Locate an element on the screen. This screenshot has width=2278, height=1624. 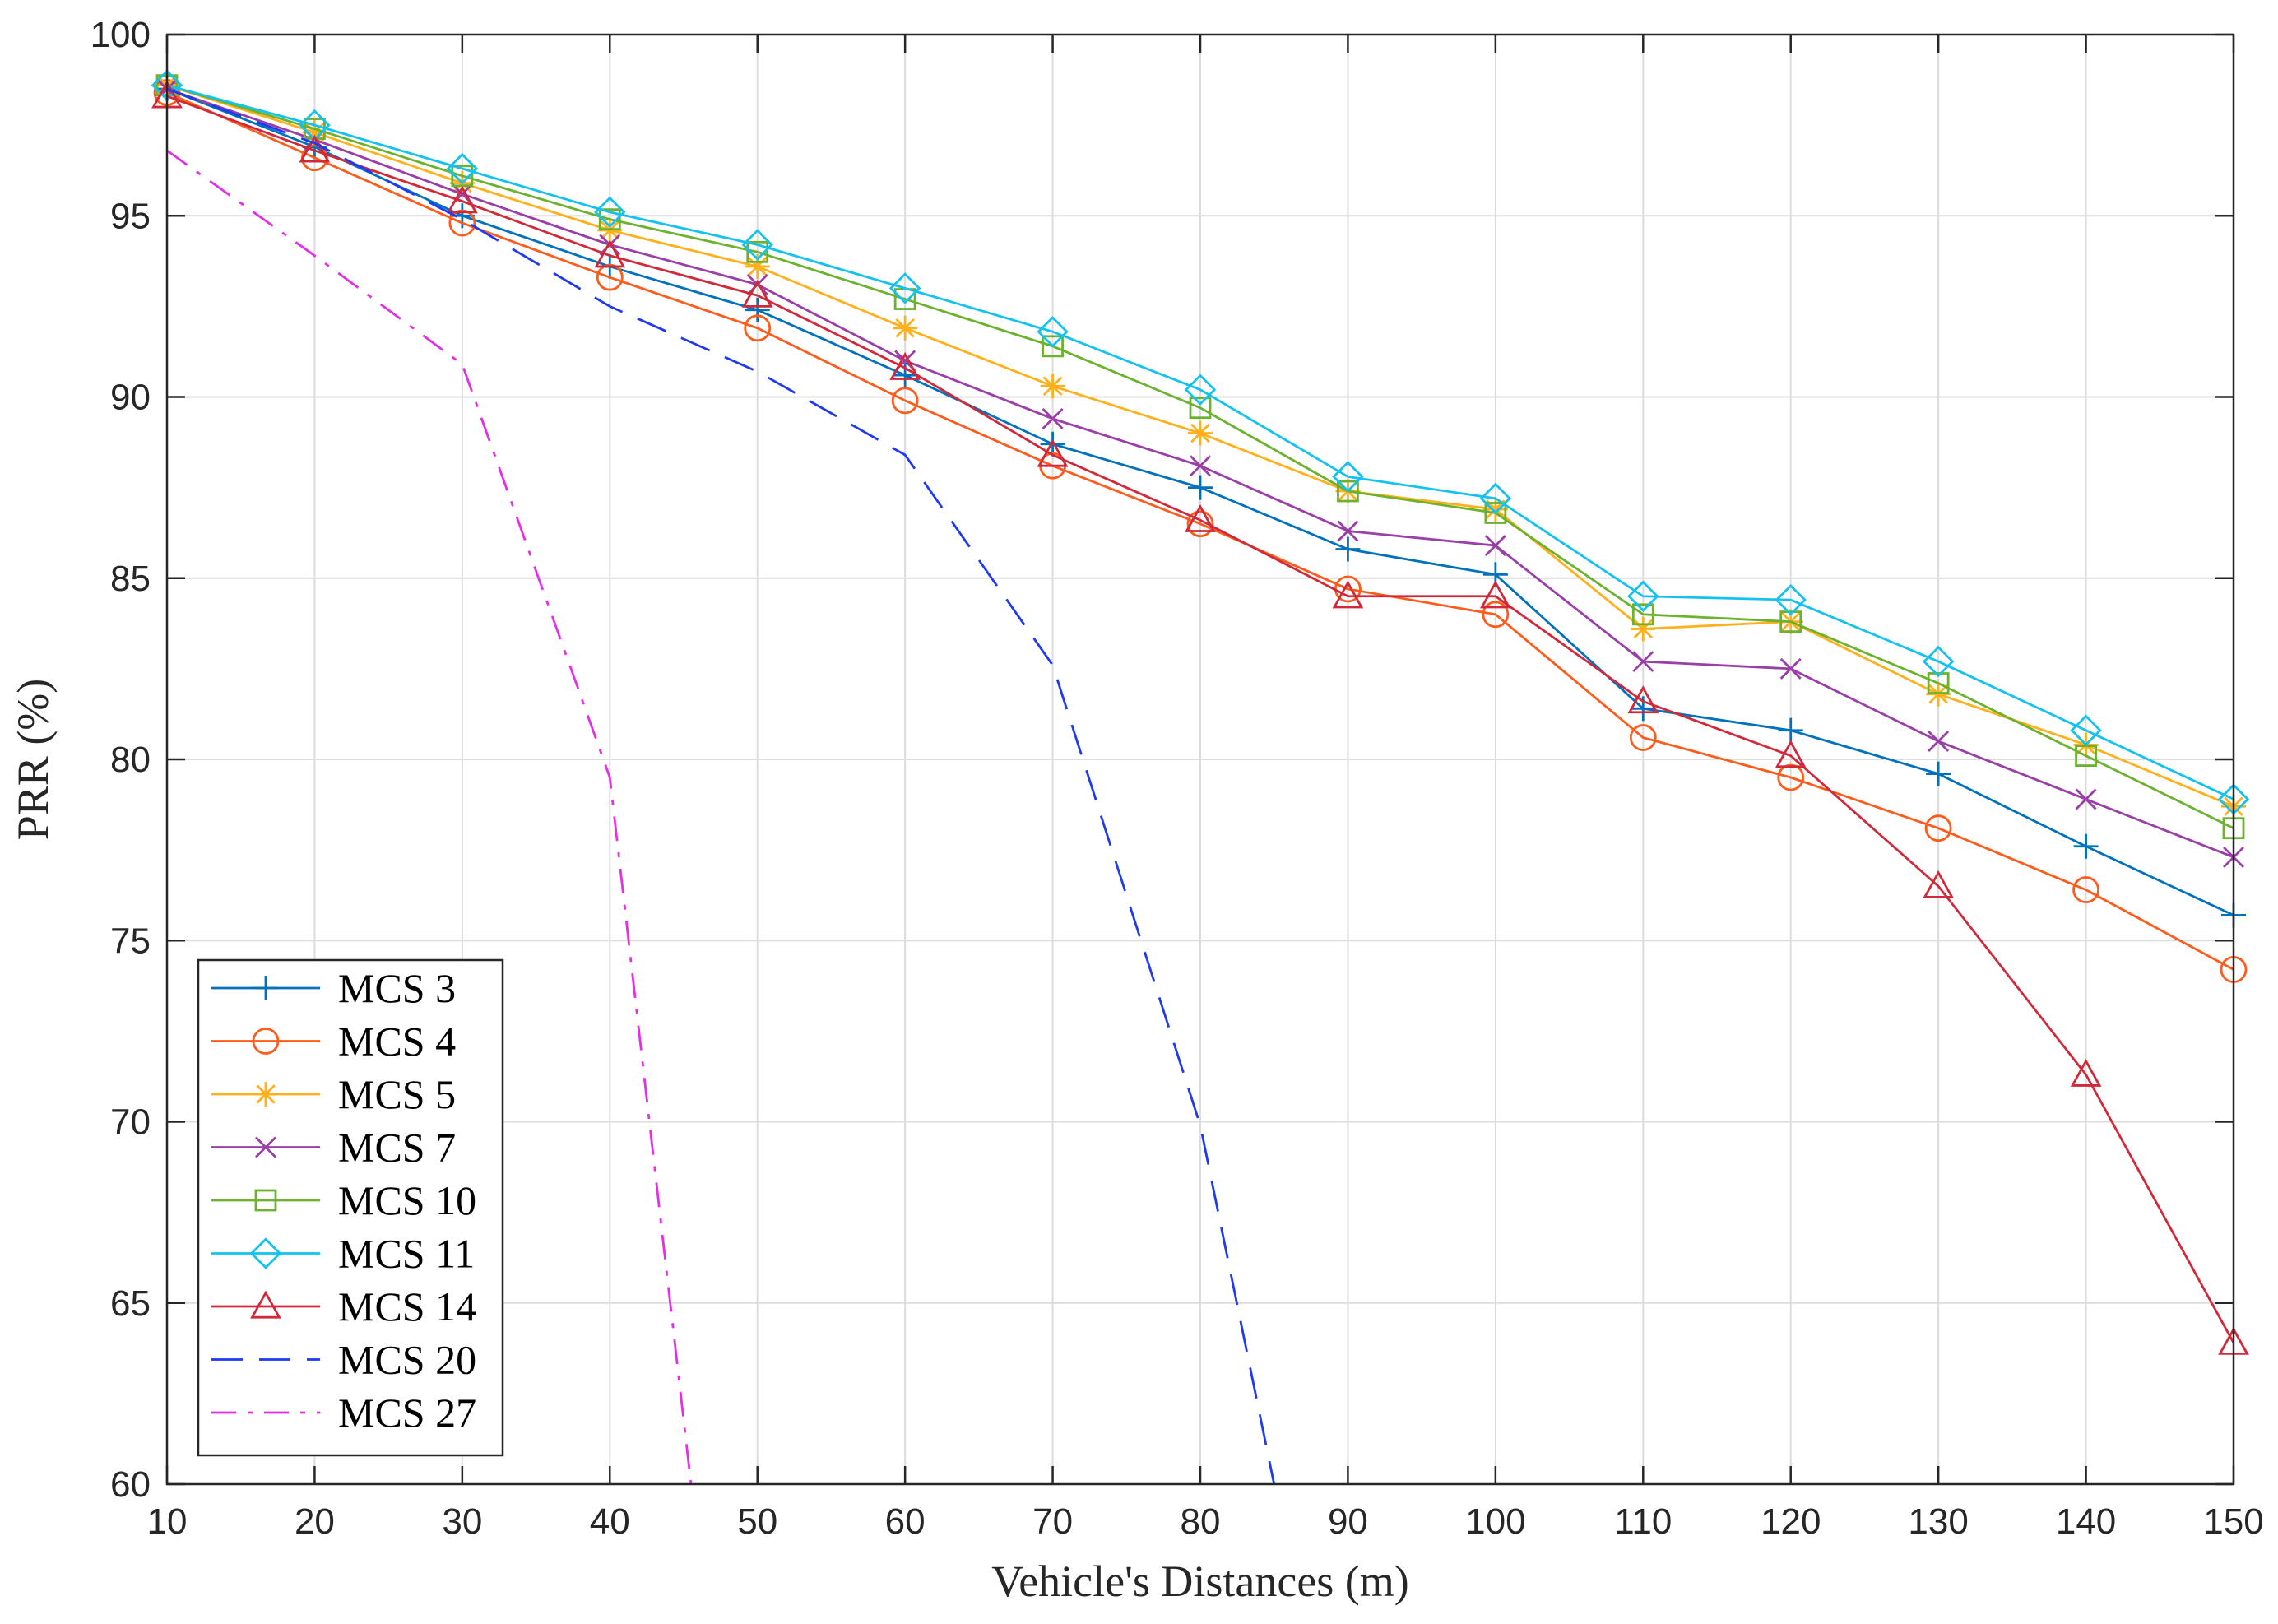
legend-label: MCS 20 is located at coordinates (407, 1360).